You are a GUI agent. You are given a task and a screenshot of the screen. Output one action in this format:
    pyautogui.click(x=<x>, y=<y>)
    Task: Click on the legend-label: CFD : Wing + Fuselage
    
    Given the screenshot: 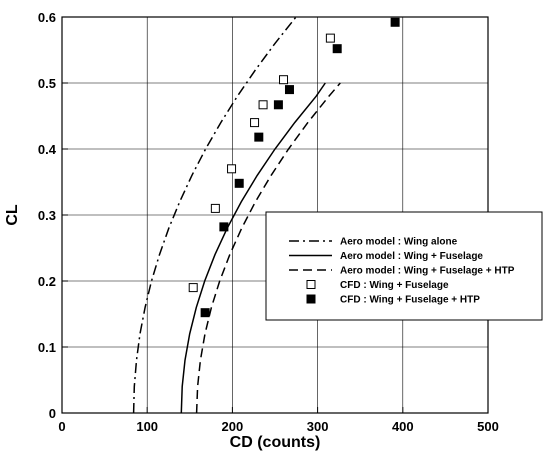 What is the action you would take?
    pyautogui.click(x=394, y=285)
    